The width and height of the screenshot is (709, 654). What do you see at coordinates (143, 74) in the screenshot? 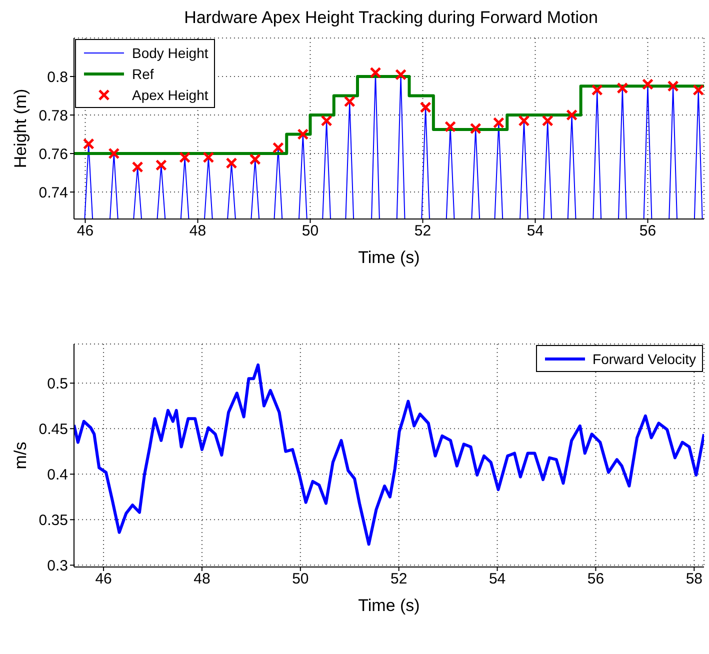
I see `legend-label: Ref` at bounding box center [143, 74].